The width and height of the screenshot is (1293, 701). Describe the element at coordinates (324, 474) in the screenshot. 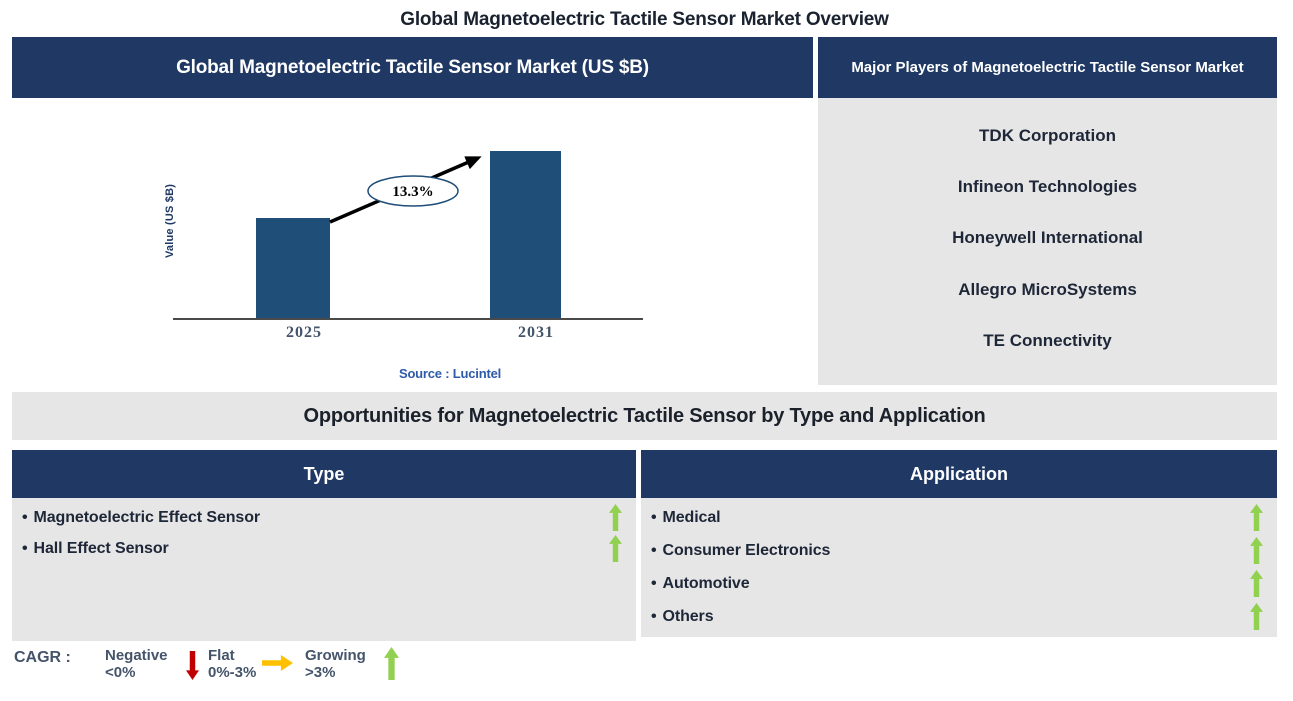

I see `type-panel-header: Type` at that location.